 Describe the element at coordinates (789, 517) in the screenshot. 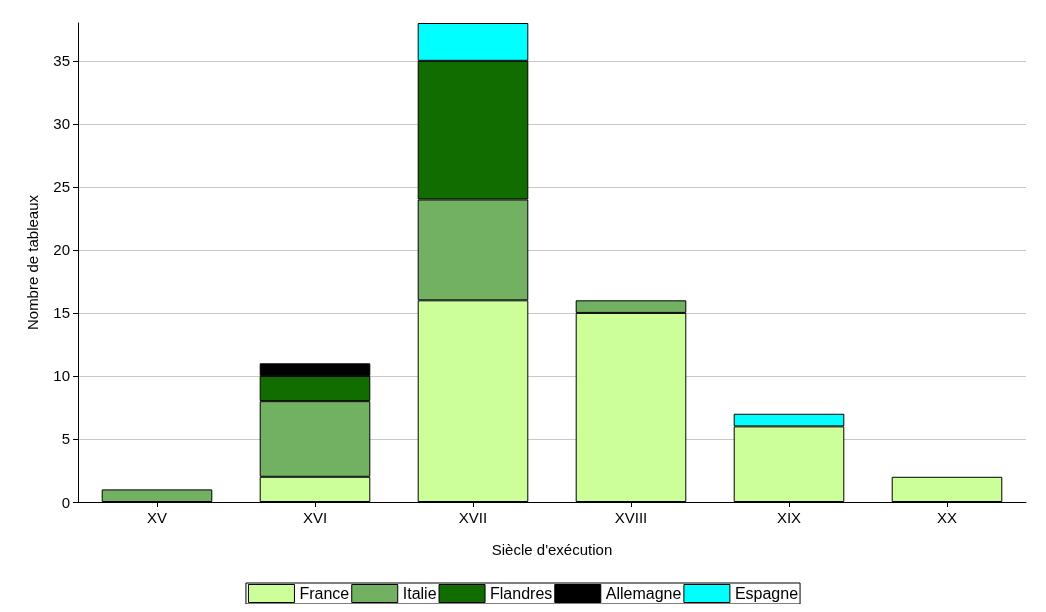

I see `x-tick-label: XIX` at that location.